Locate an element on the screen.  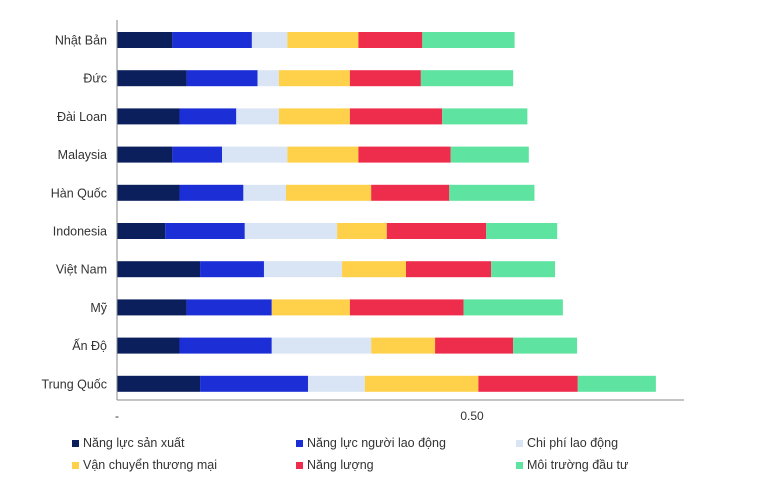
category-label: Đức is located at coordinates (95, 79).